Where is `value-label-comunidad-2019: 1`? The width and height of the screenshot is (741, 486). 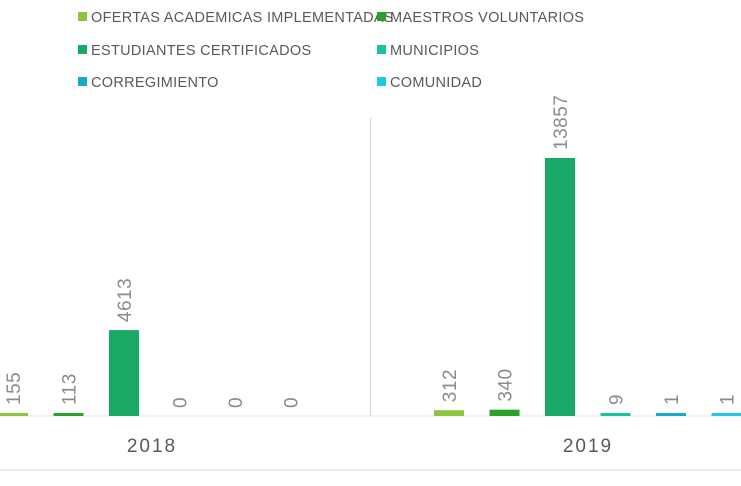
value-label-comunidad-2019: 1 is located at coordinates (728, 399).